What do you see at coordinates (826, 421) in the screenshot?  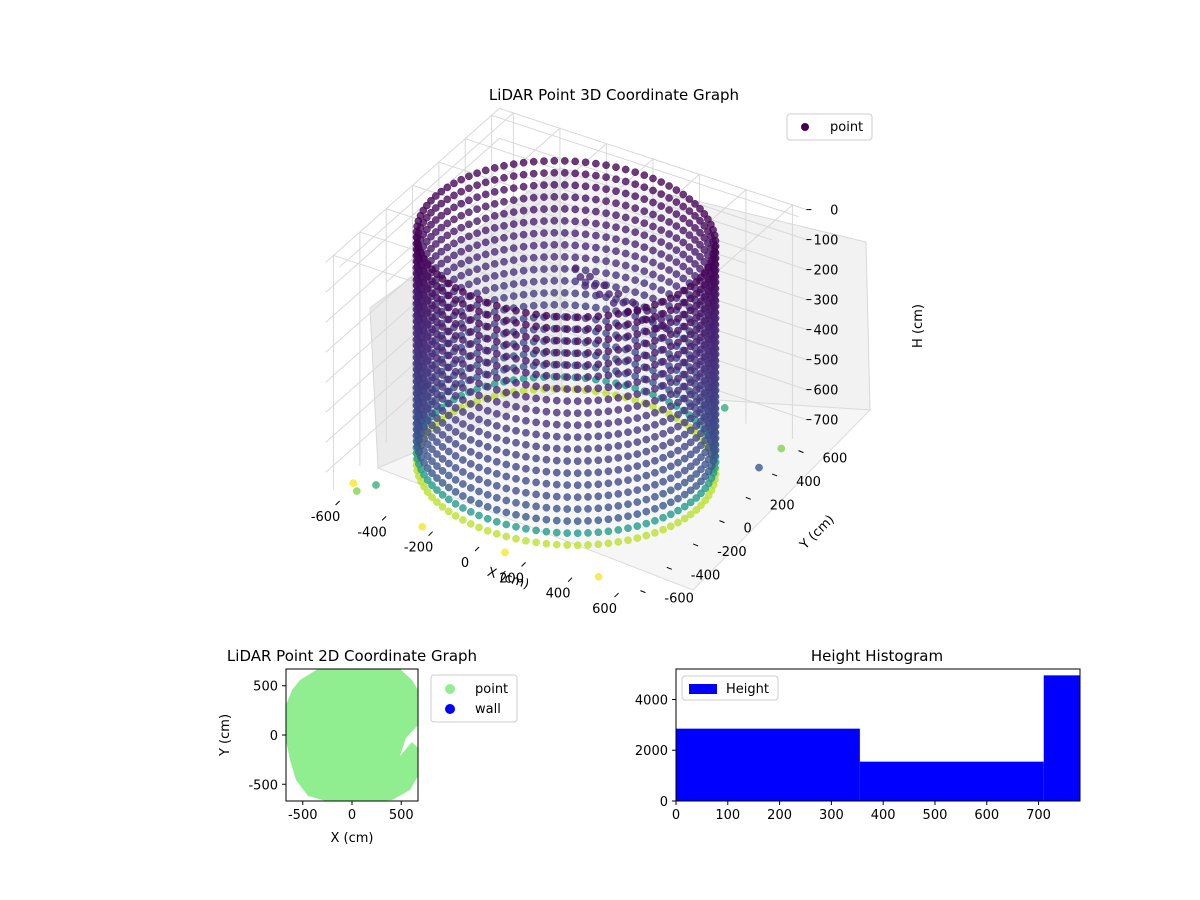 I see `z-tick-label-3d: 700` at bounding box center [826, 421].